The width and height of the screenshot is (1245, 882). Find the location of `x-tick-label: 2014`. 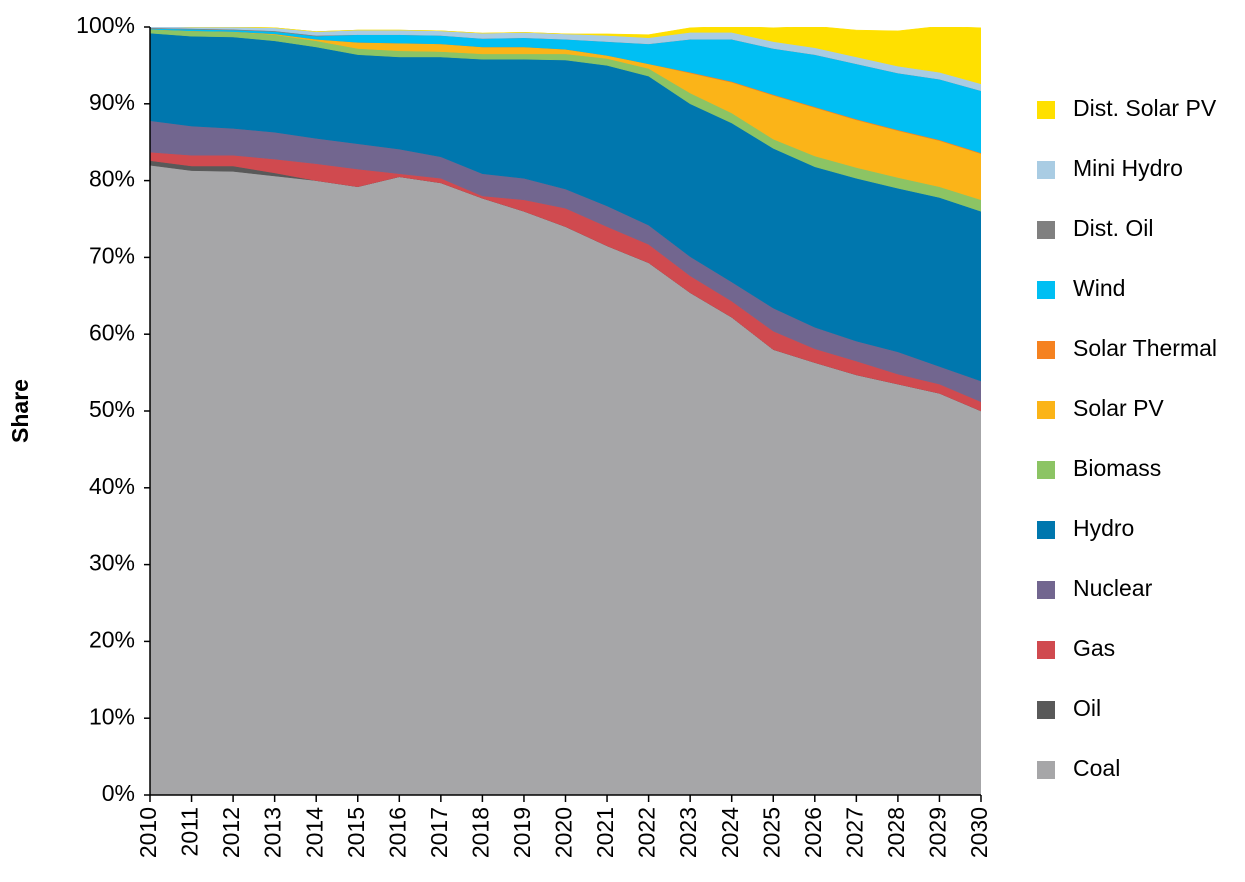

x-tick-label: 2014 is located at coordinates (314, 832).